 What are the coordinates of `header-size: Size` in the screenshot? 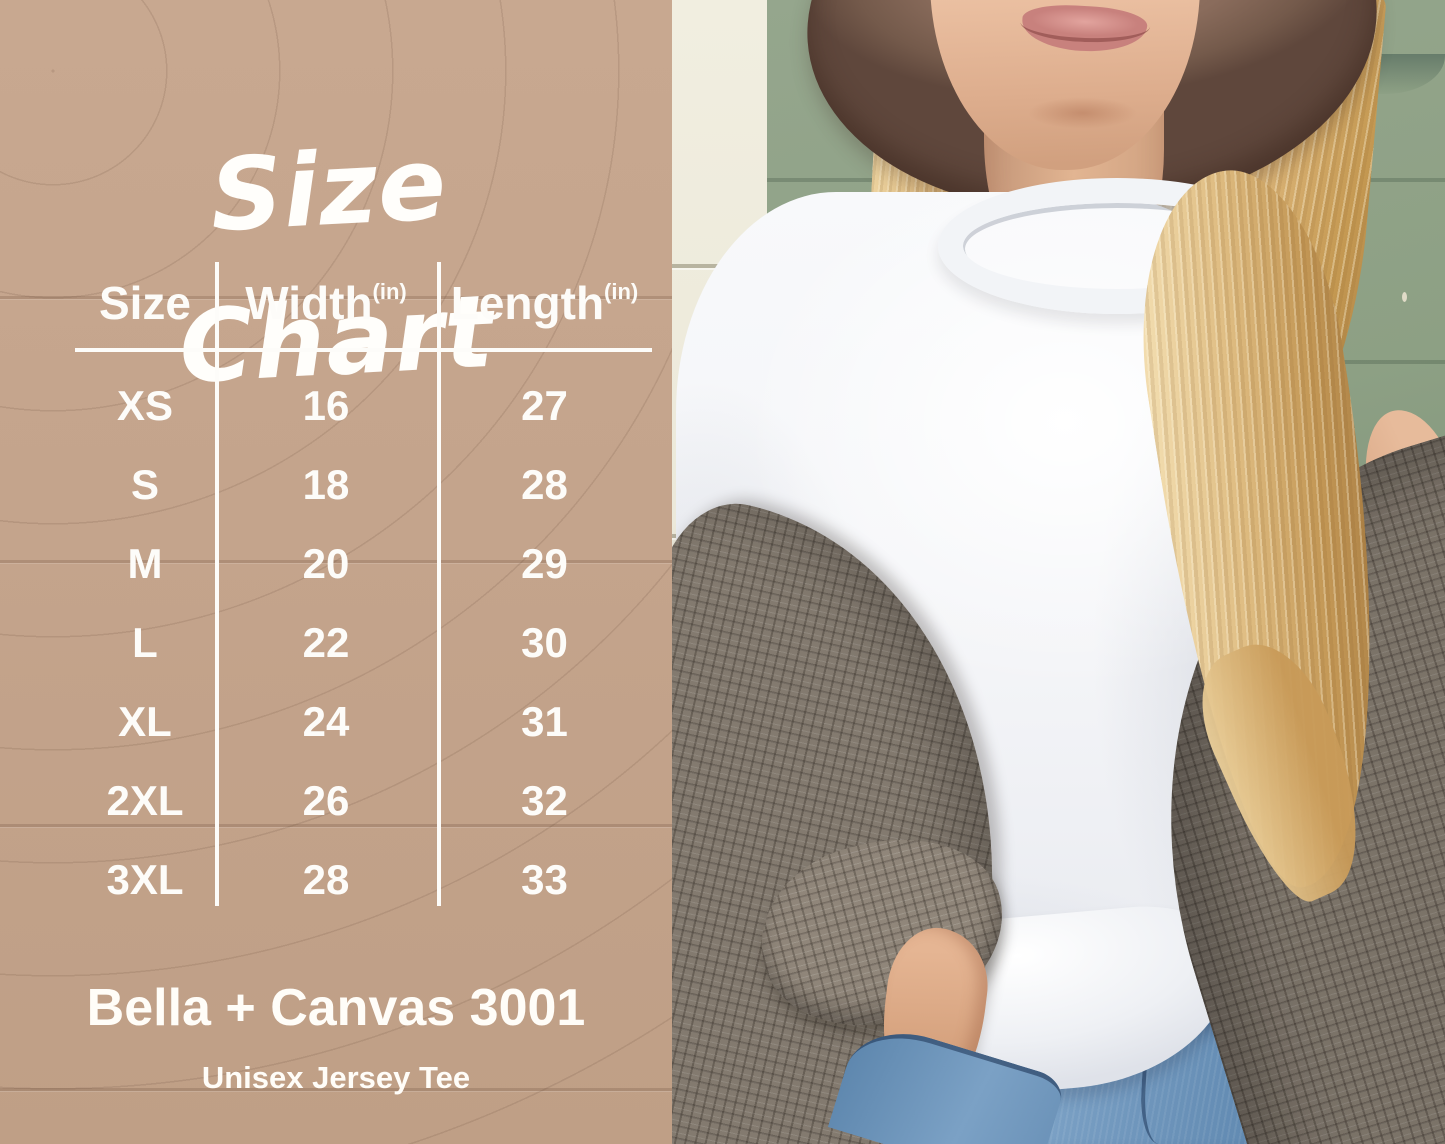 It's located at (145, 303).